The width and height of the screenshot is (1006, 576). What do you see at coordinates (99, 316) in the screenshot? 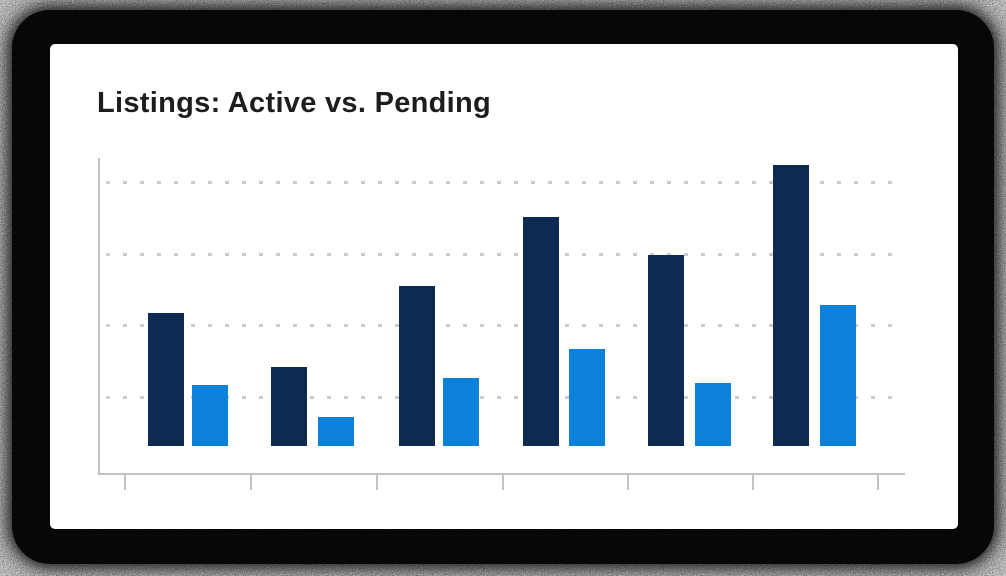
I see `y-axis-line` at bounding box center [99, 316].